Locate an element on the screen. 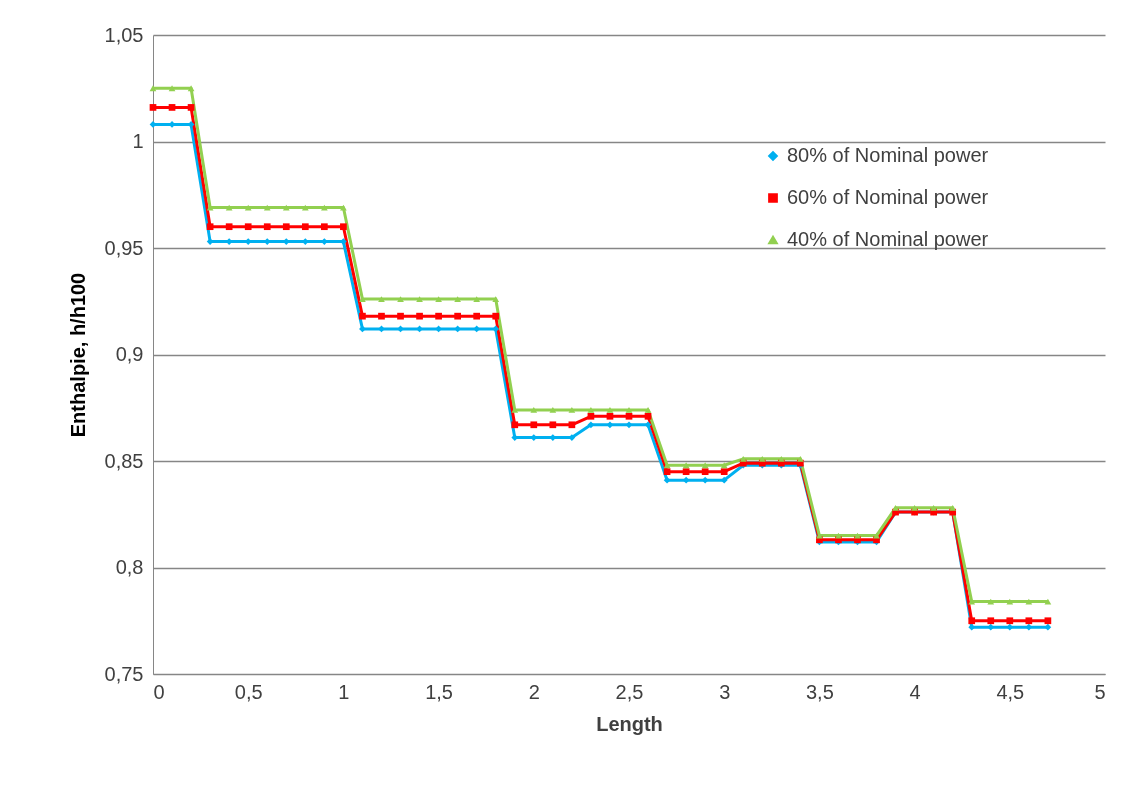  x-tick-label: 4 is located at coordinates (915, 691).